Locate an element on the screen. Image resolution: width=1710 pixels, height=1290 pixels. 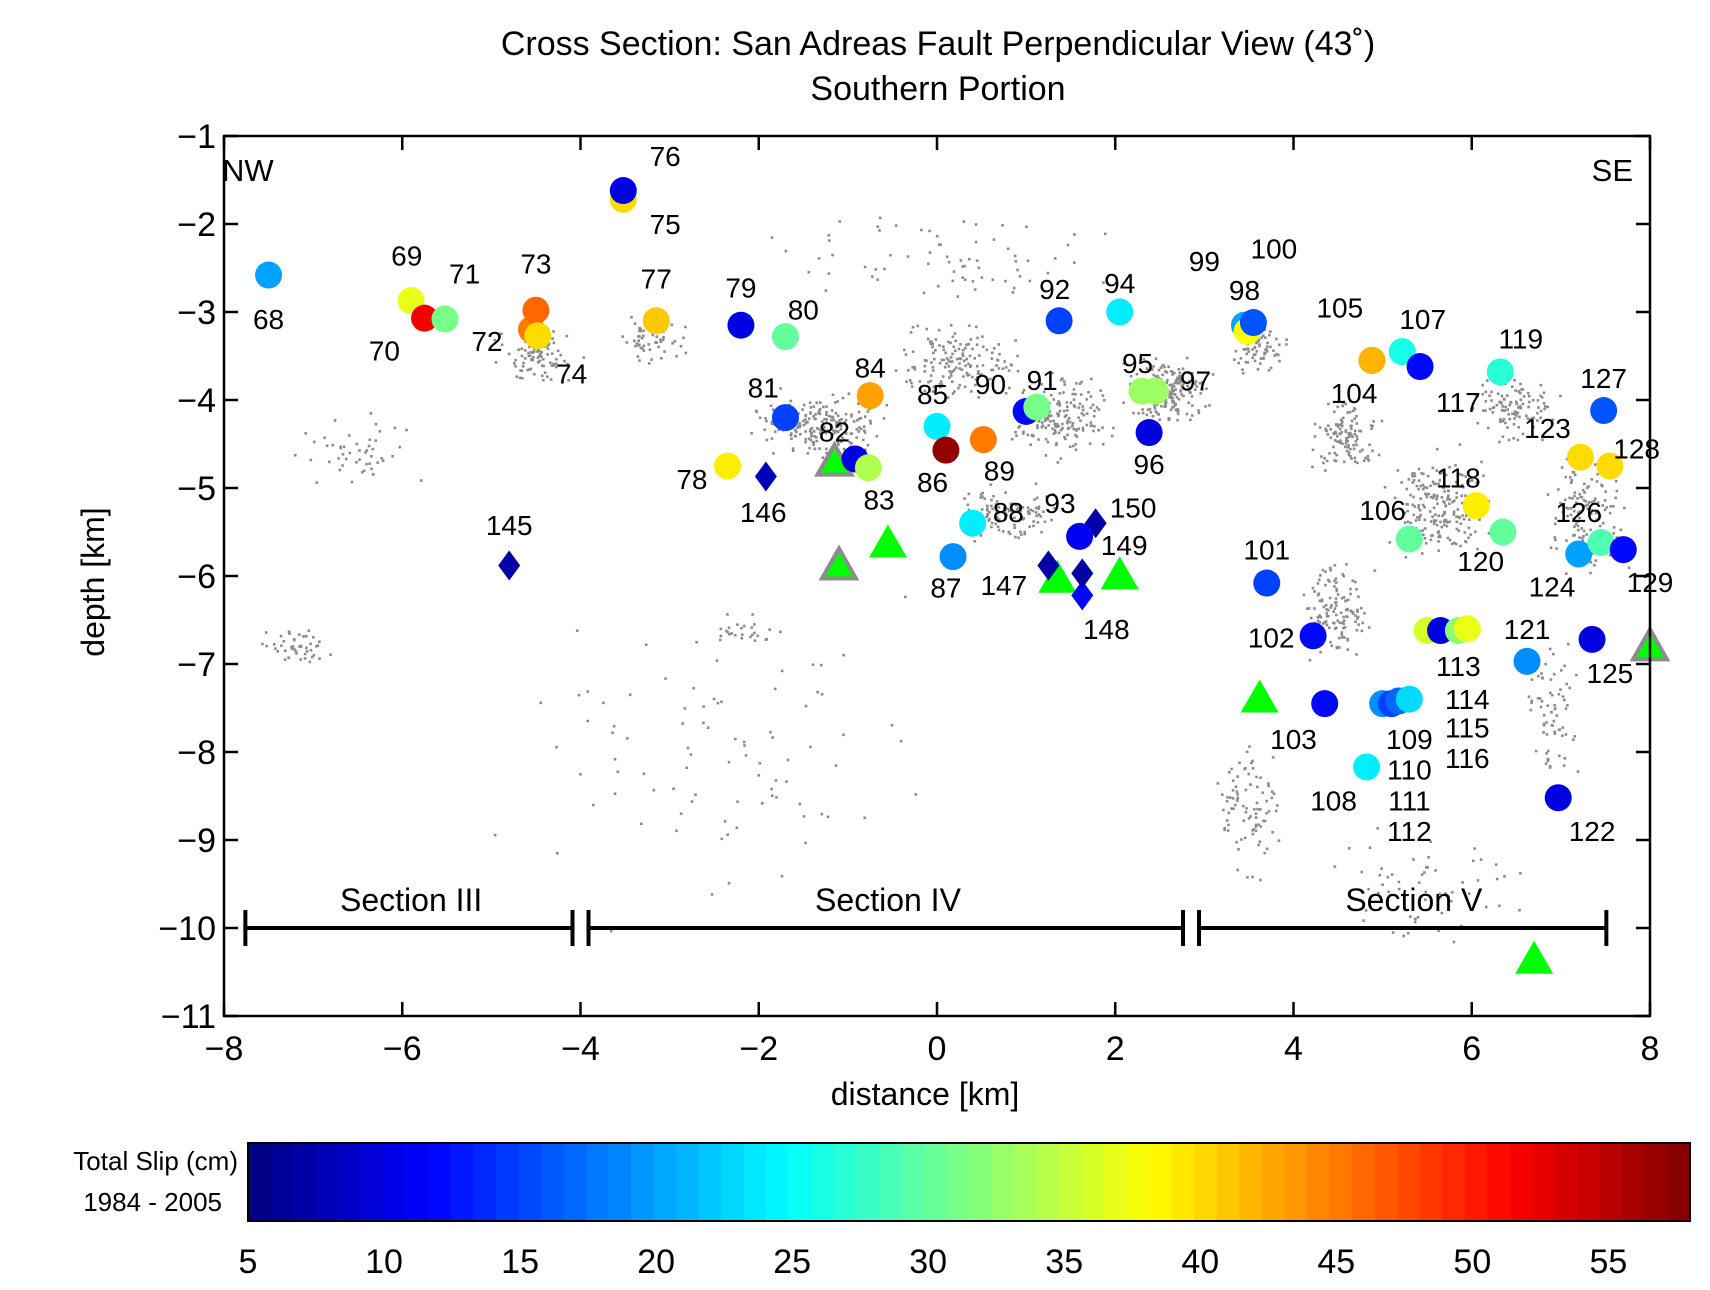
point-label: 76 is located at coordinates (665, 156).